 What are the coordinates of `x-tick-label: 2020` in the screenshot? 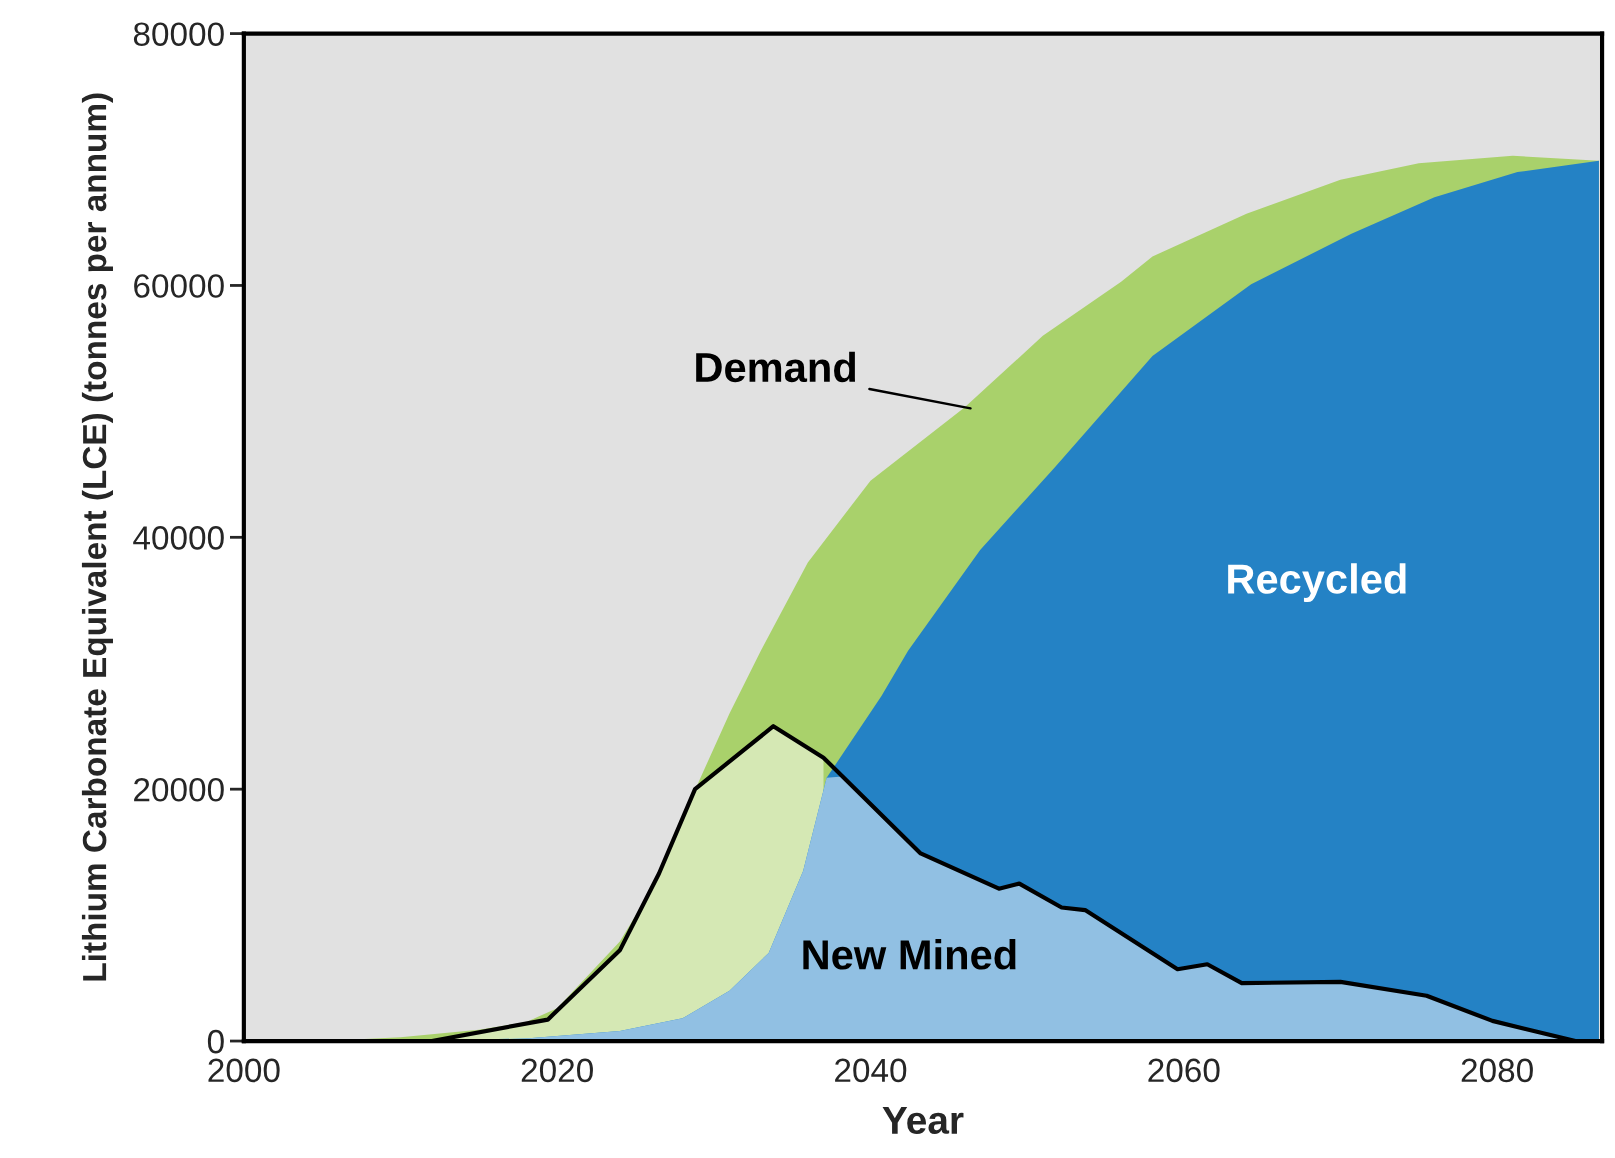 It's located at (557, 1070).